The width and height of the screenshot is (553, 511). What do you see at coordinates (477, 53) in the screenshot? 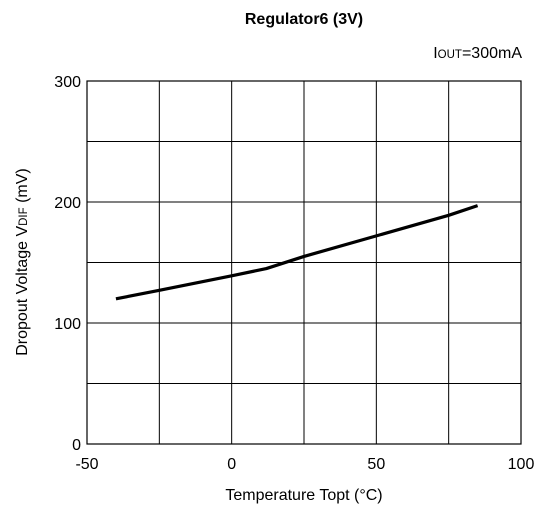
I see `condition-annotation: IOUT=300mA` at bounding box center [477, 53].